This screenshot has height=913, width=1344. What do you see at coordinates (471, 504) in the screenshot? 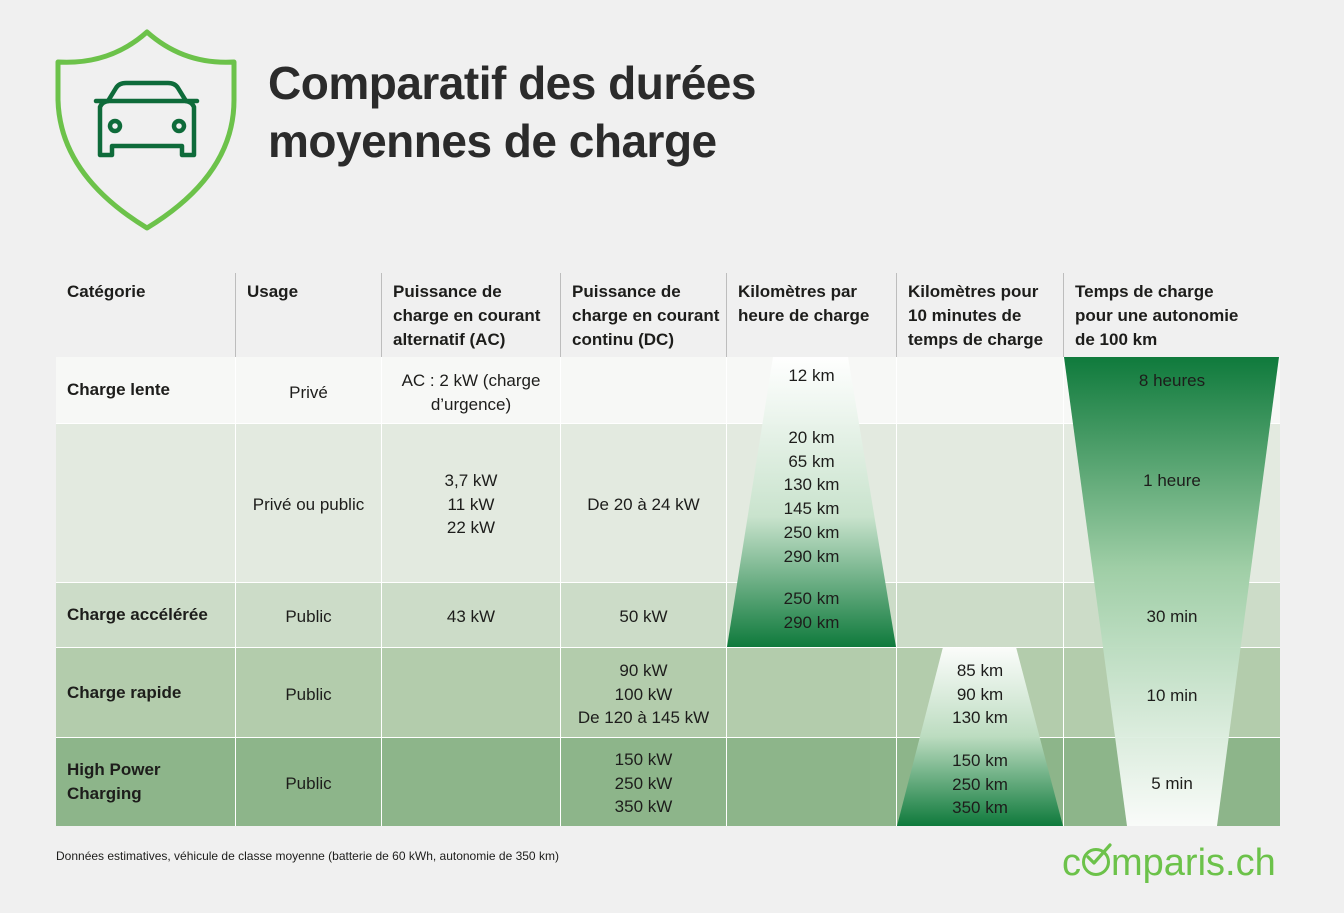
I see `row-2-ac: 3,7 kW 11 kW 22 kW` at bounding box center [471, 504].